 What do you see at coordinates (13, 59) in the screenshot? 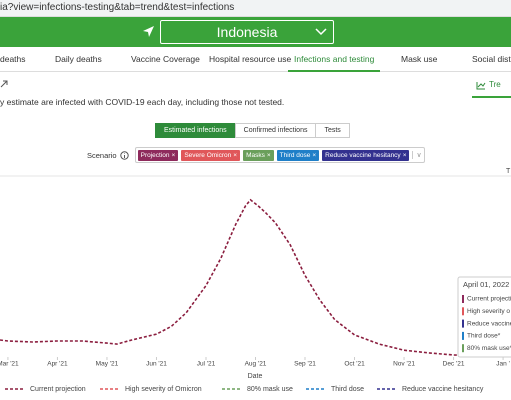
I see `tab: deaths` at bounding box center [13, 59].